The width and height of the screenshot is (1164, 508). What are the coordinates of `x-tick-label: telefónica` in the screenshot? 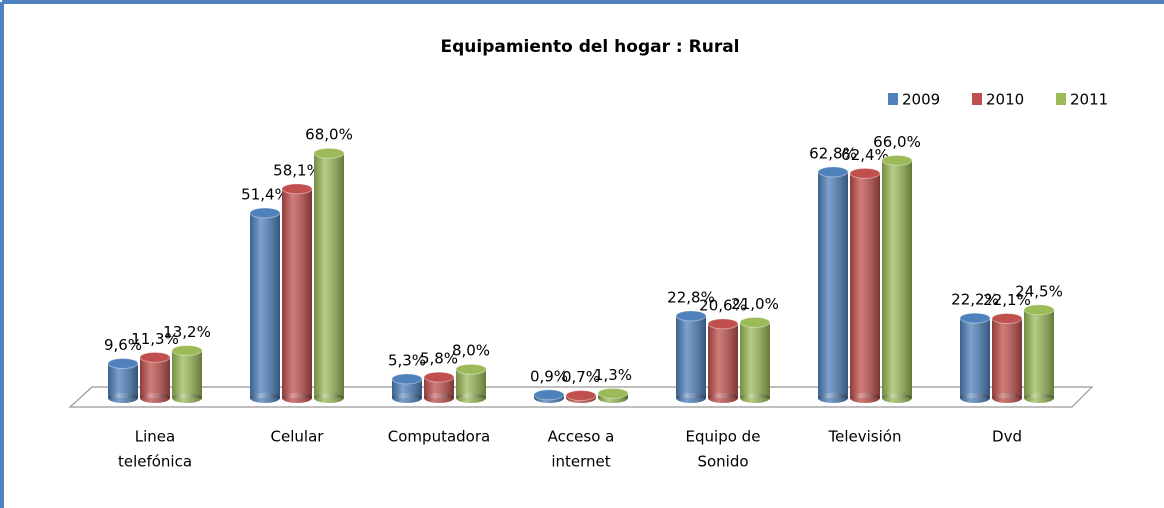 It's located at (155, 462).